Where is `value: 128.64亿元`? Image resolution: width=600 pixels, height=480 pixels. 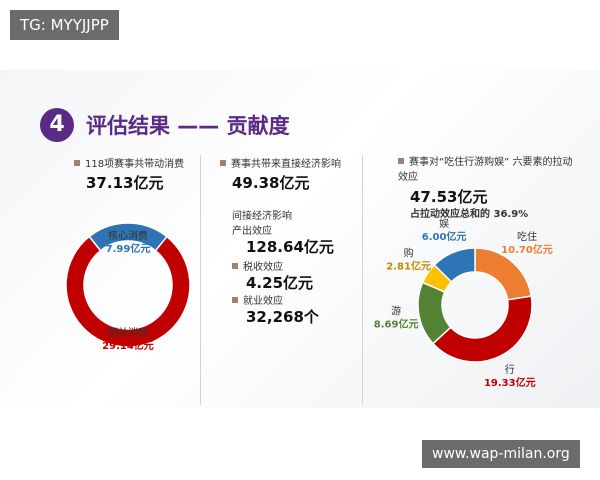
value: 128.64亿元 is located at coordinates (290, 247).